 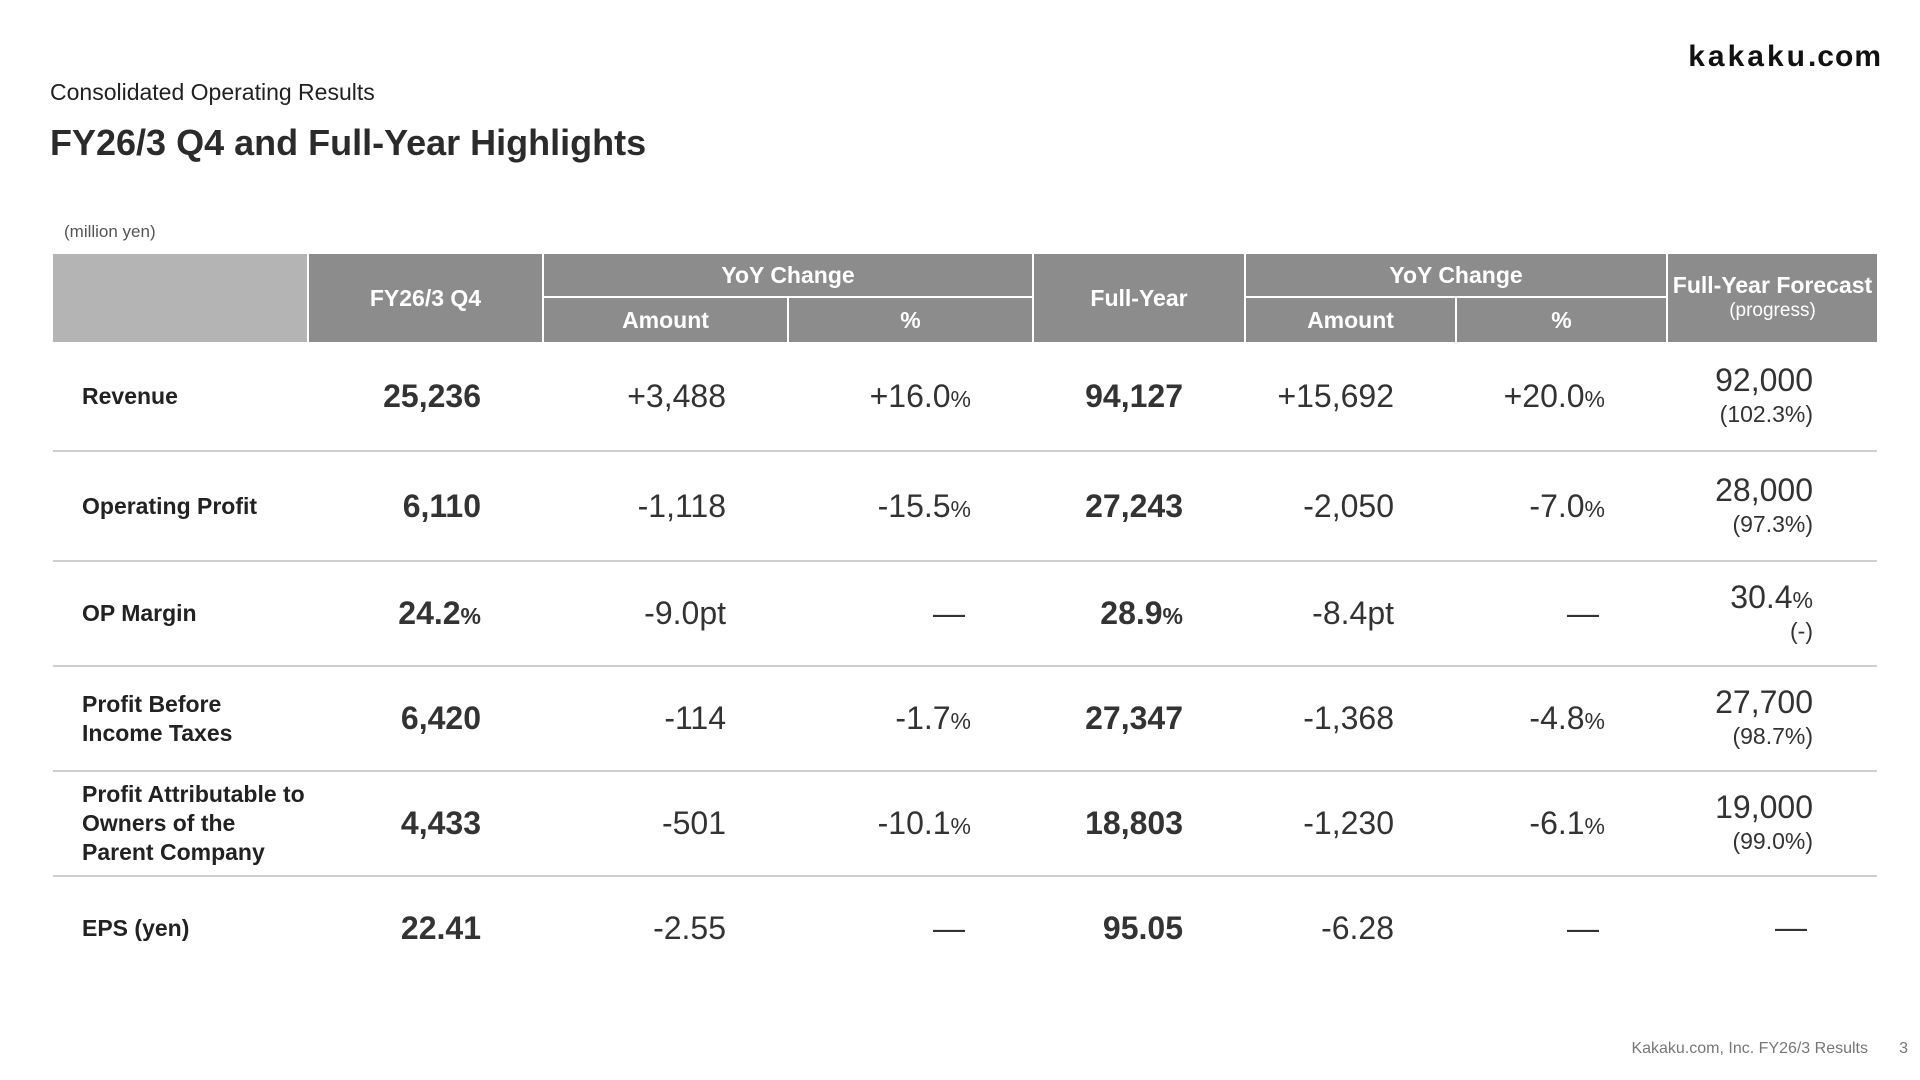 What do you see at coordinates (1139, 506) in the screenshot?
I see `cell-full-year: 27,243` at bounding box center [1139, 506].